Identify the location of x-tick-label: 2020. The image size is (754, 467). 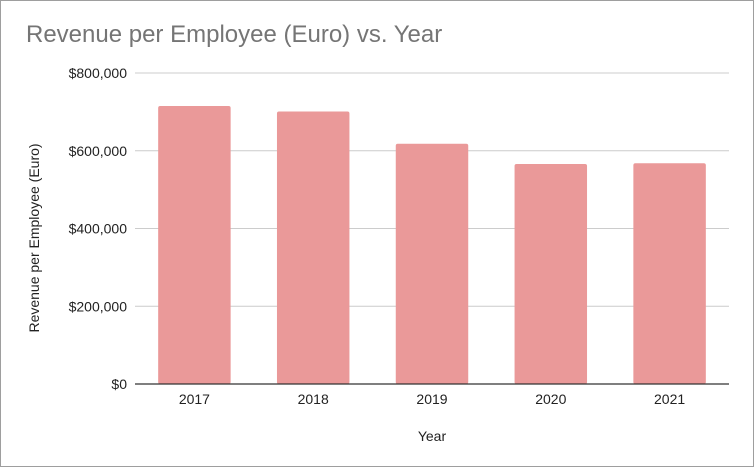
(550, 399).